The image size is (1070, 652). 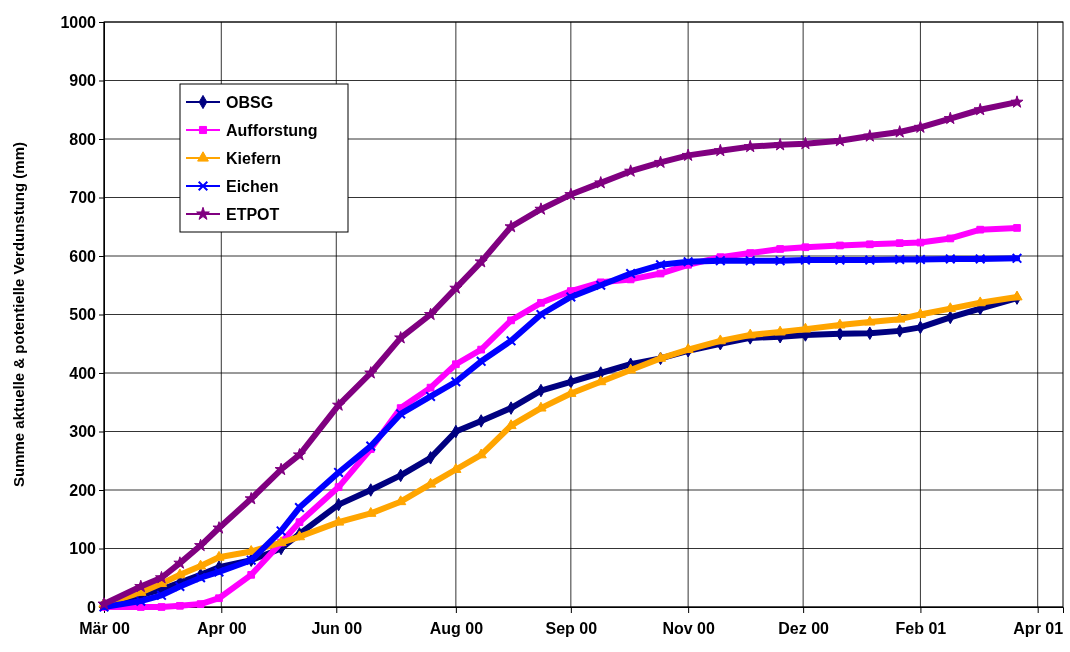 What do you see at coordinates (92, 607) in the screenshot?
I see `y-tick-label: 0` at bounding box center [92, 607].